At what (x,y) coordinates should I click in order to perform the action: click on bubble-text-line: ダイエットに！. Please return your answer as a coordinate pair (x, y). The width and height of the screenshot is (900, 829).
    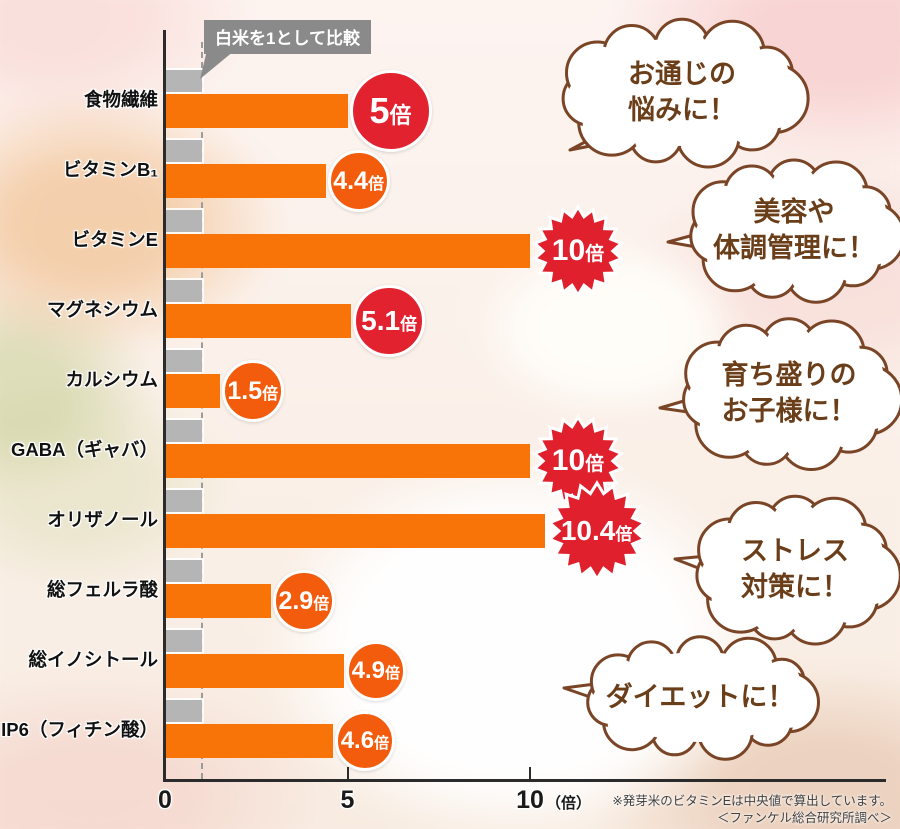
    Looking at the image, I should click on (700, 696).